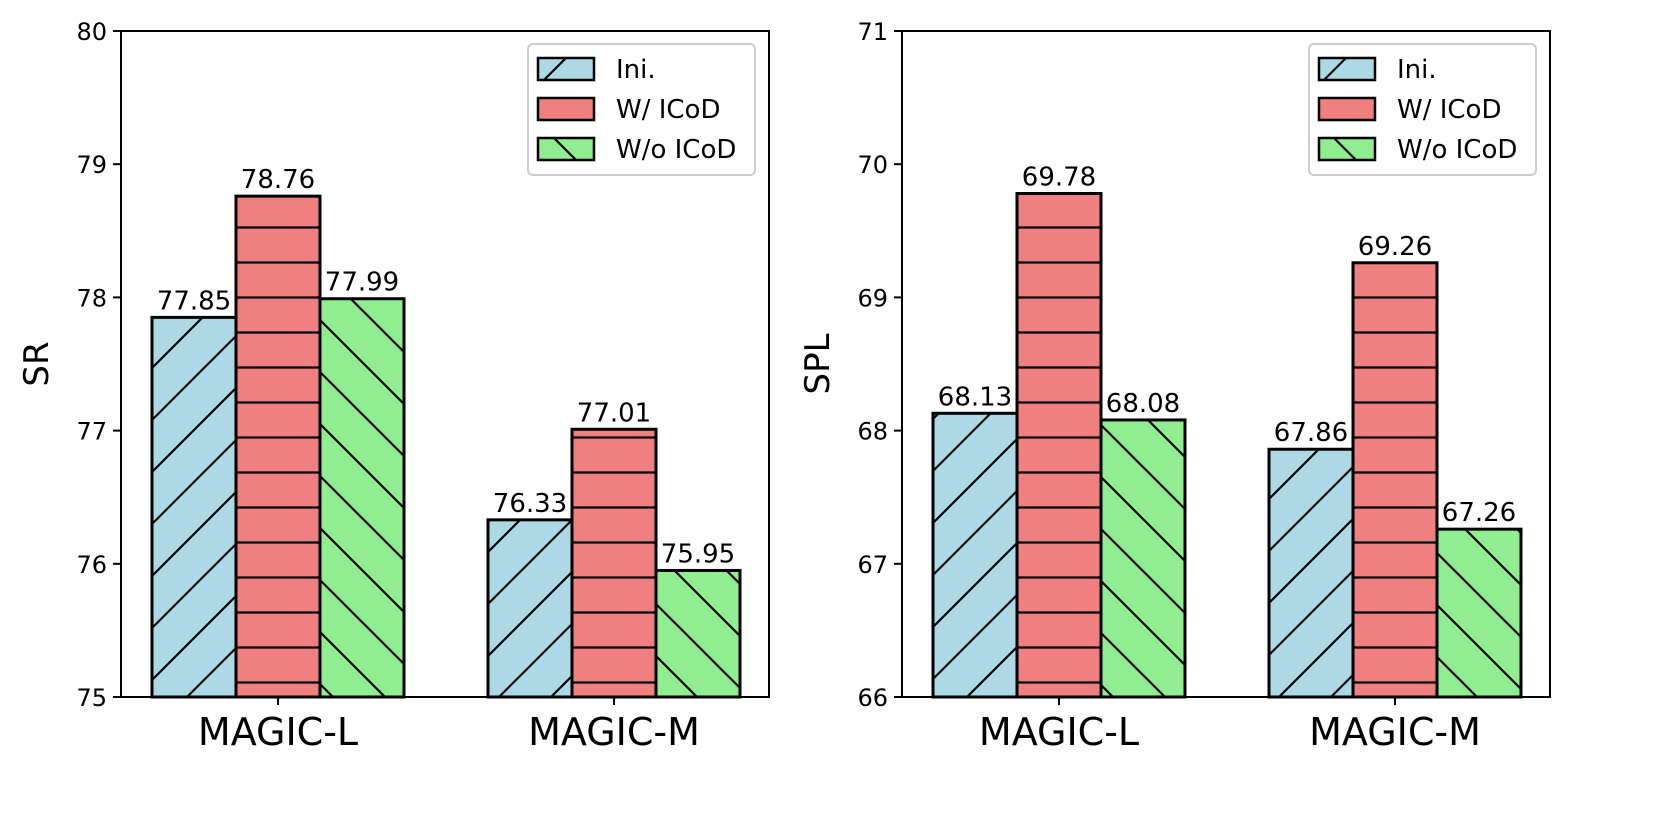 This screenshot has height=823, width=1660. I want to click on y-tick-label: 80, so click(91, 32).